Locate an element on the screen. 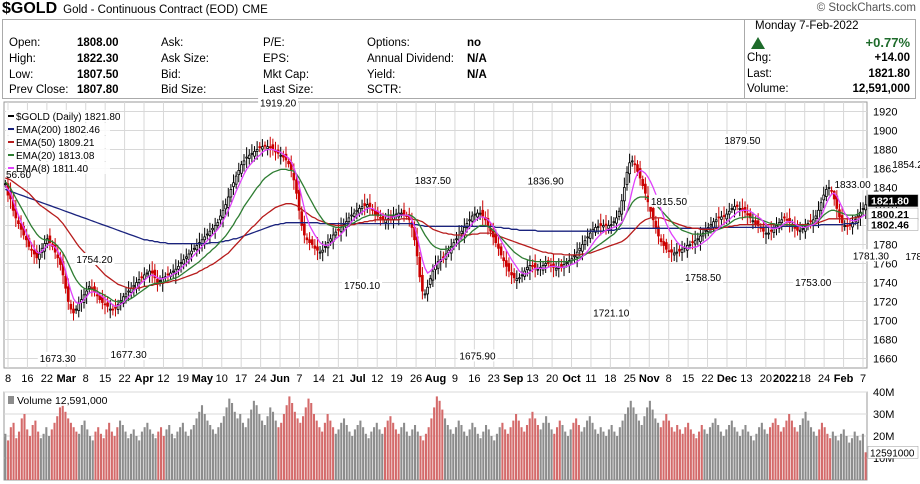 This screenshot has height=484, width=920. prev-close-value: 1807.80 is located at coordinates (98, 90).